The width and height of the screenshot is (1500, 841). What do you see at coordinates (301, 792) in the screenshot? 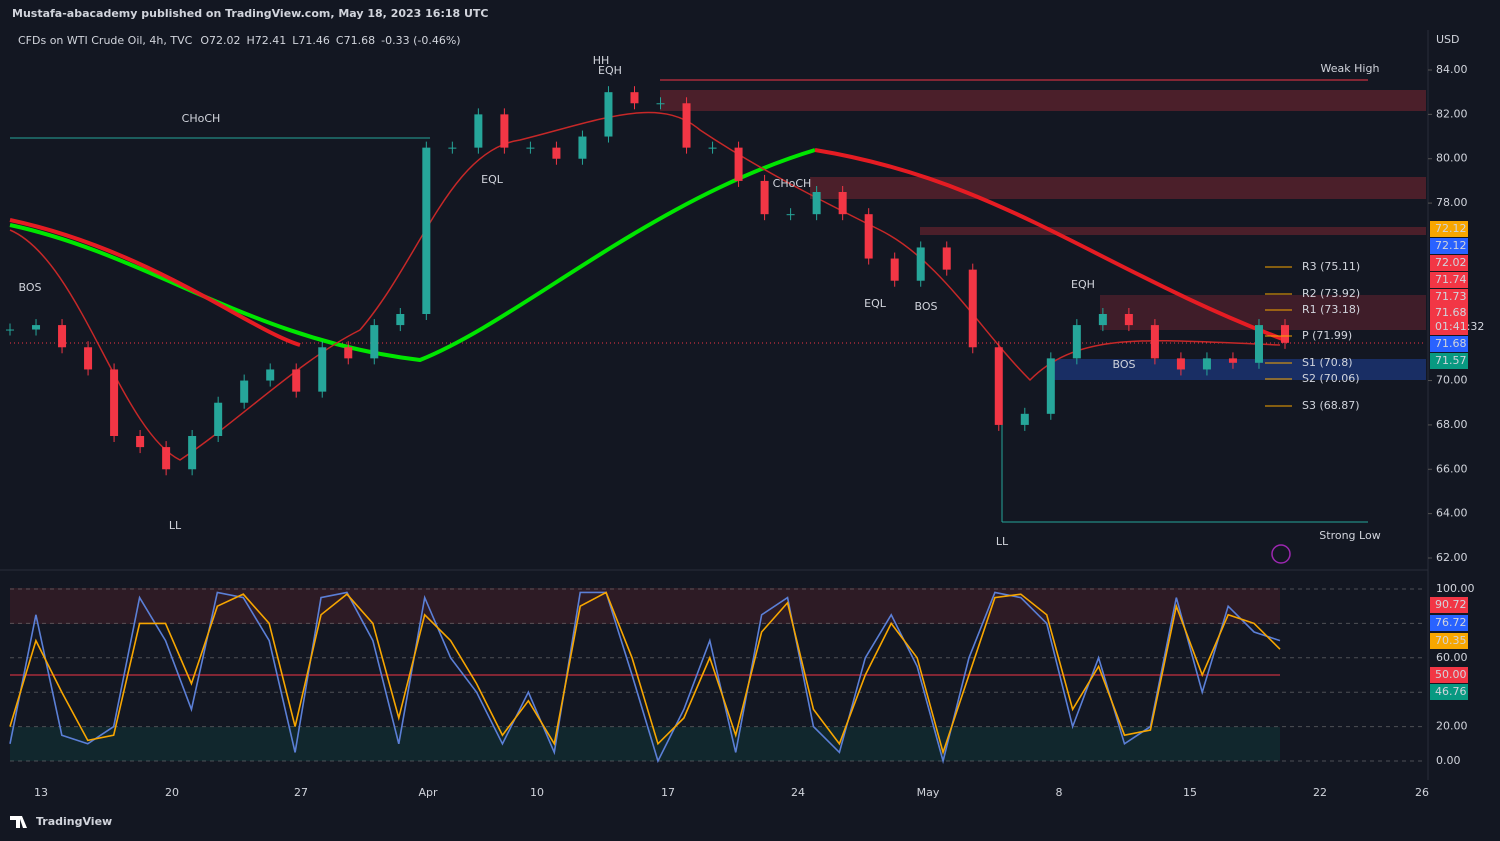
I see `x-tick-label: 27` at bounding box center [301, 792].